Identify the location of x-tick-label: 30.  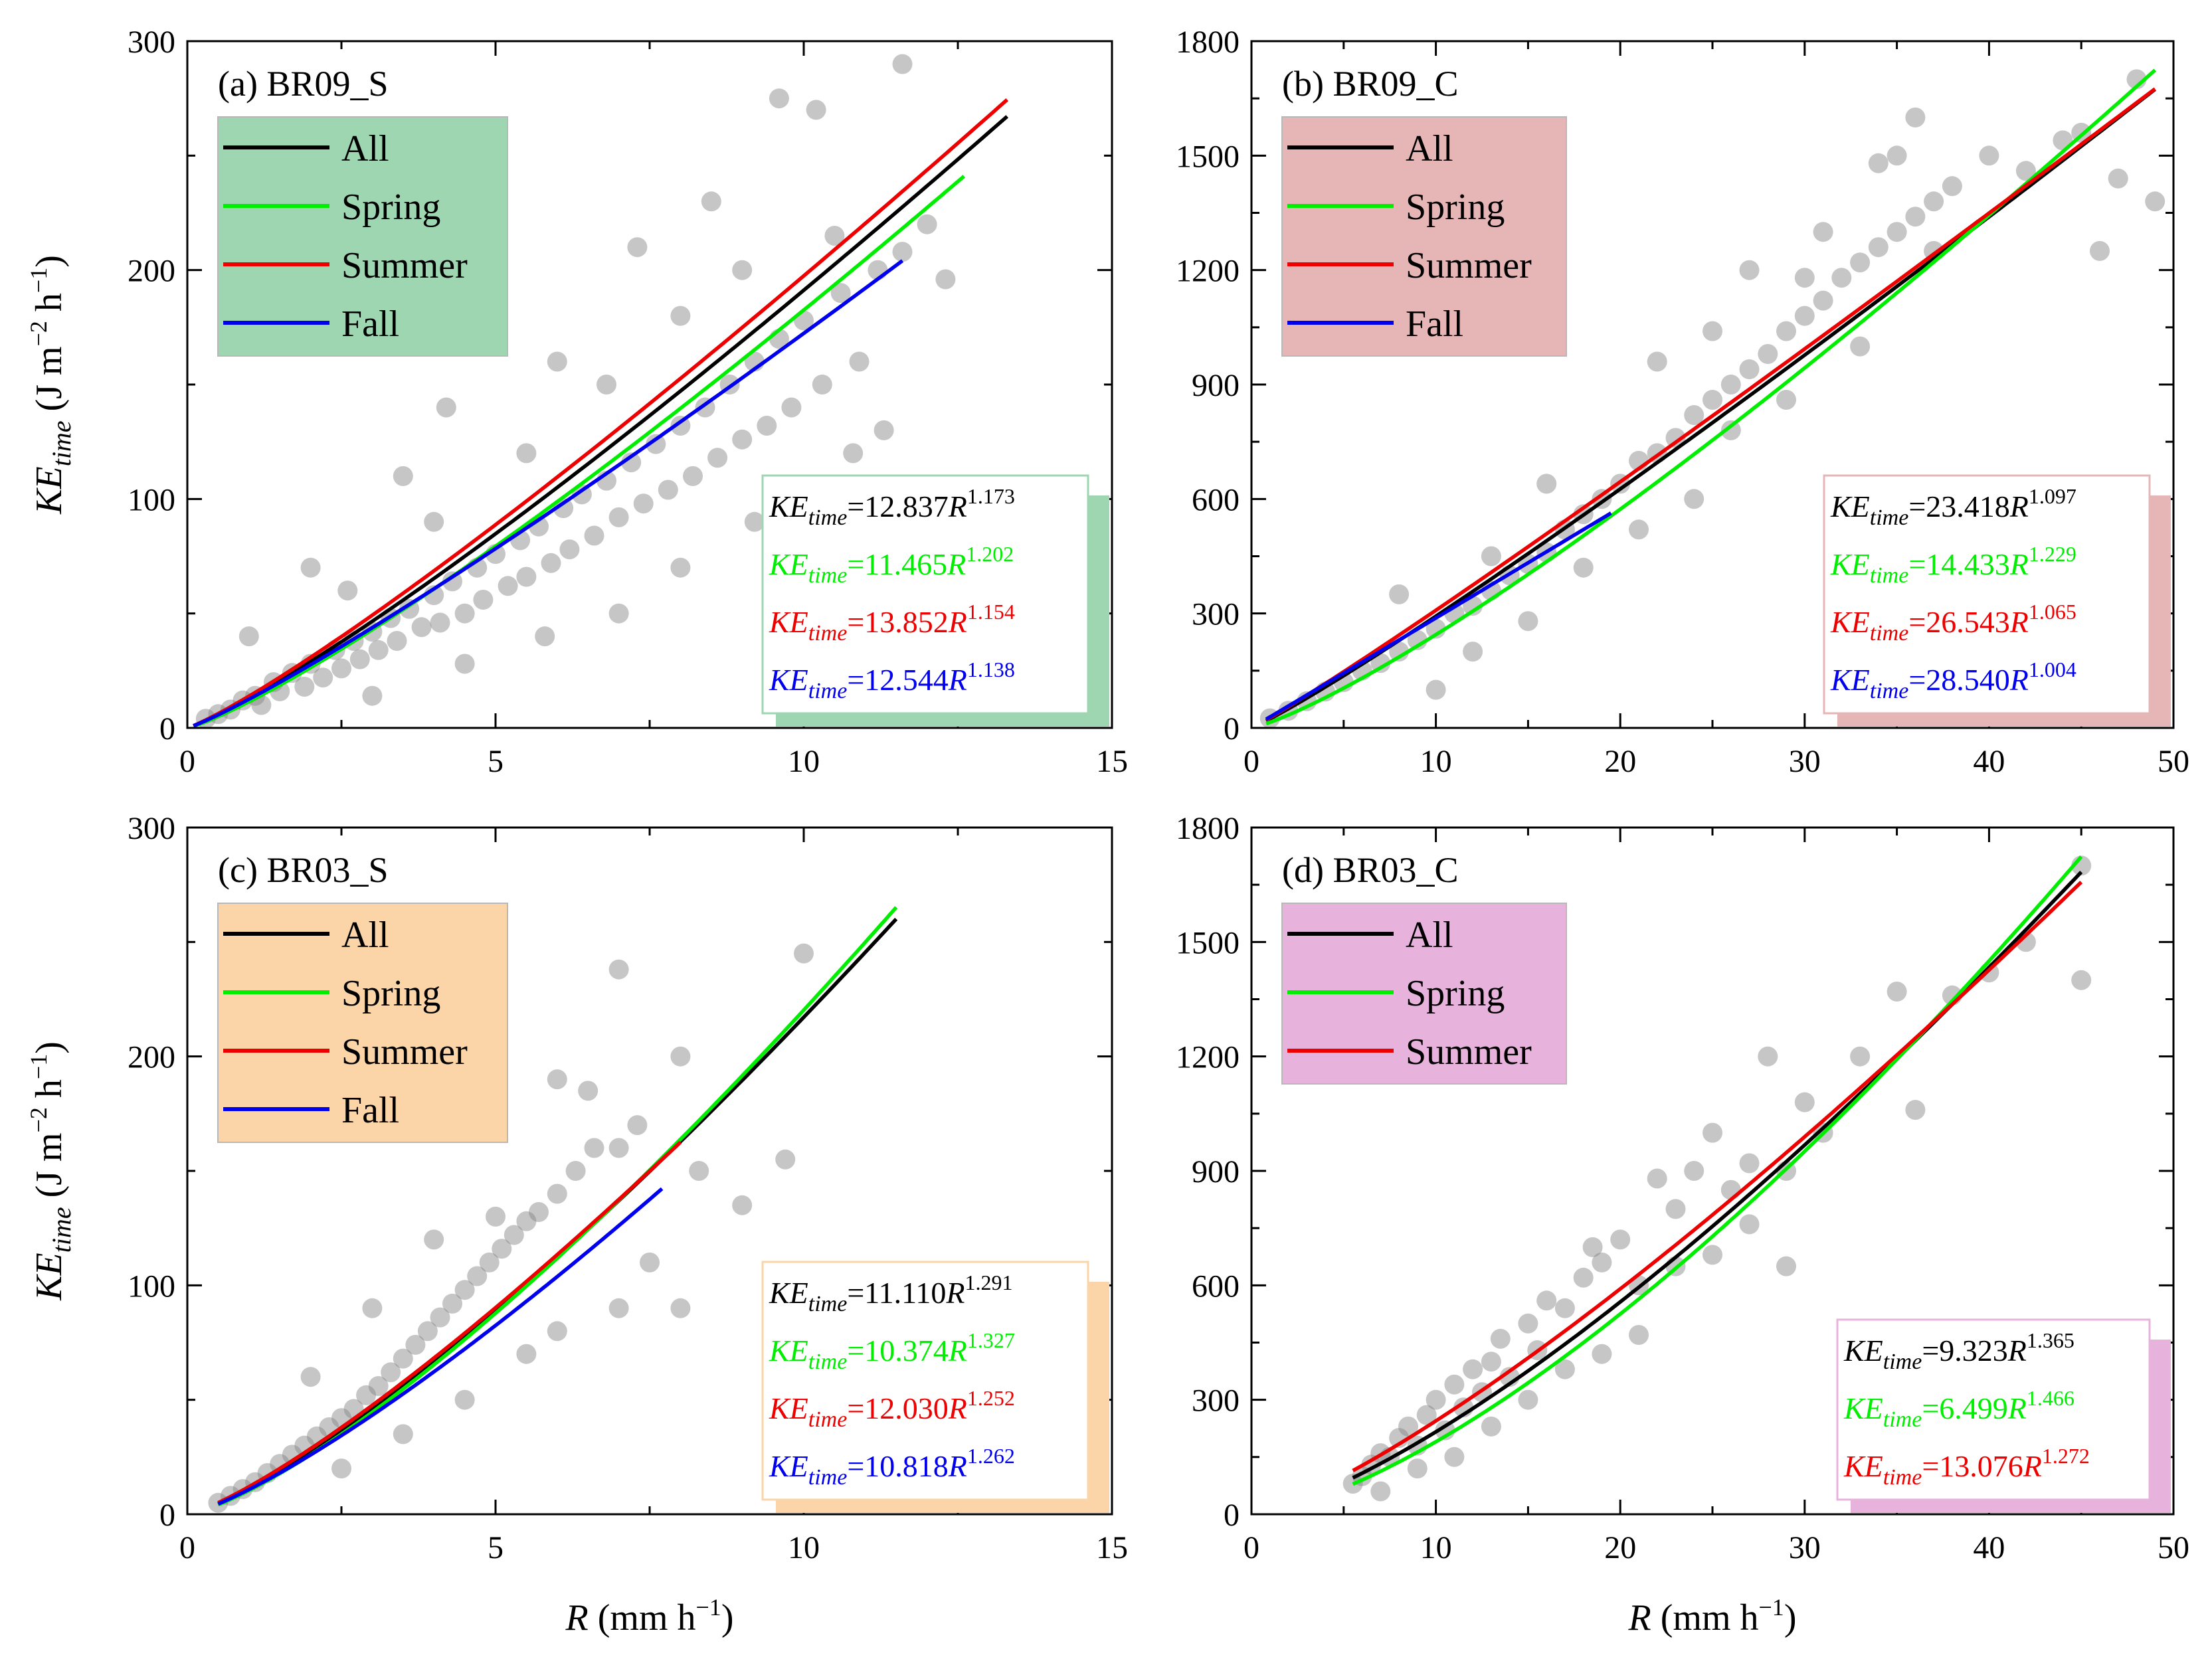
(1805, 1547).